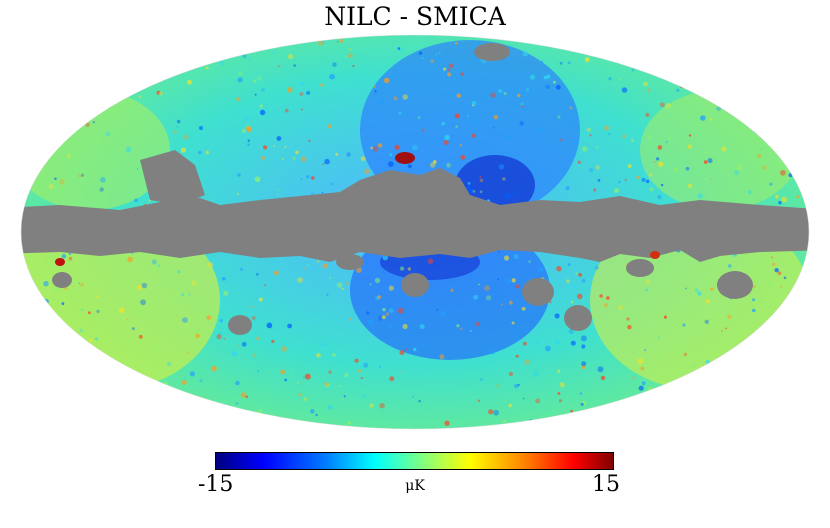  What do you see at coordinates (62, 280) in the screenshot?
I see `mask-hole` at bounding box center [62, 280].